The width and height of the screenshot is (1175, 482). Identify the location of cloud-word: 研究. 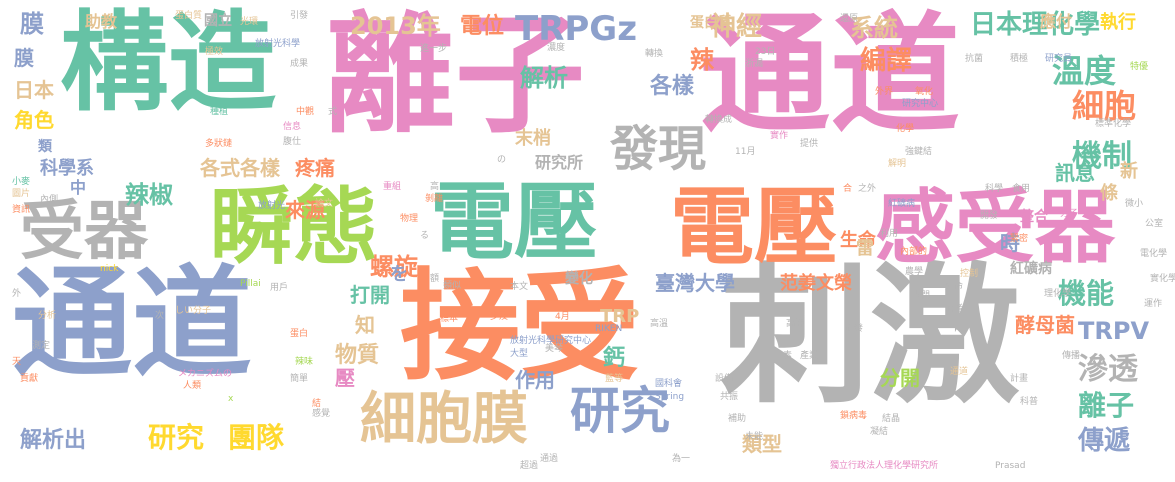
(176, 437).